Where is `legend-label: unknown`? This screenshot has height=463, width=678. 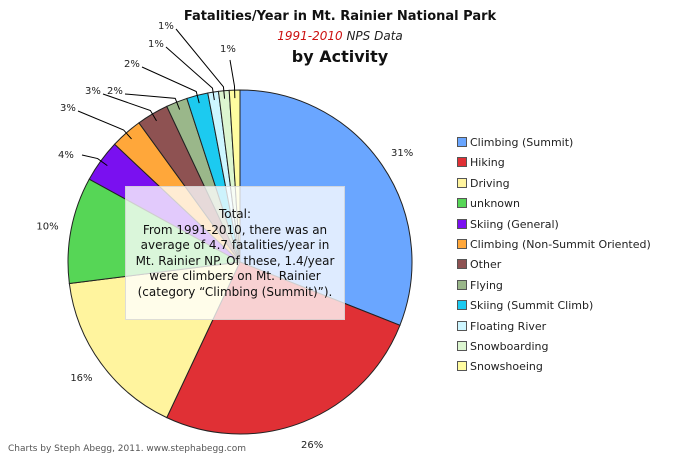
legend-label: unknown is located at coordinates (495, 204).